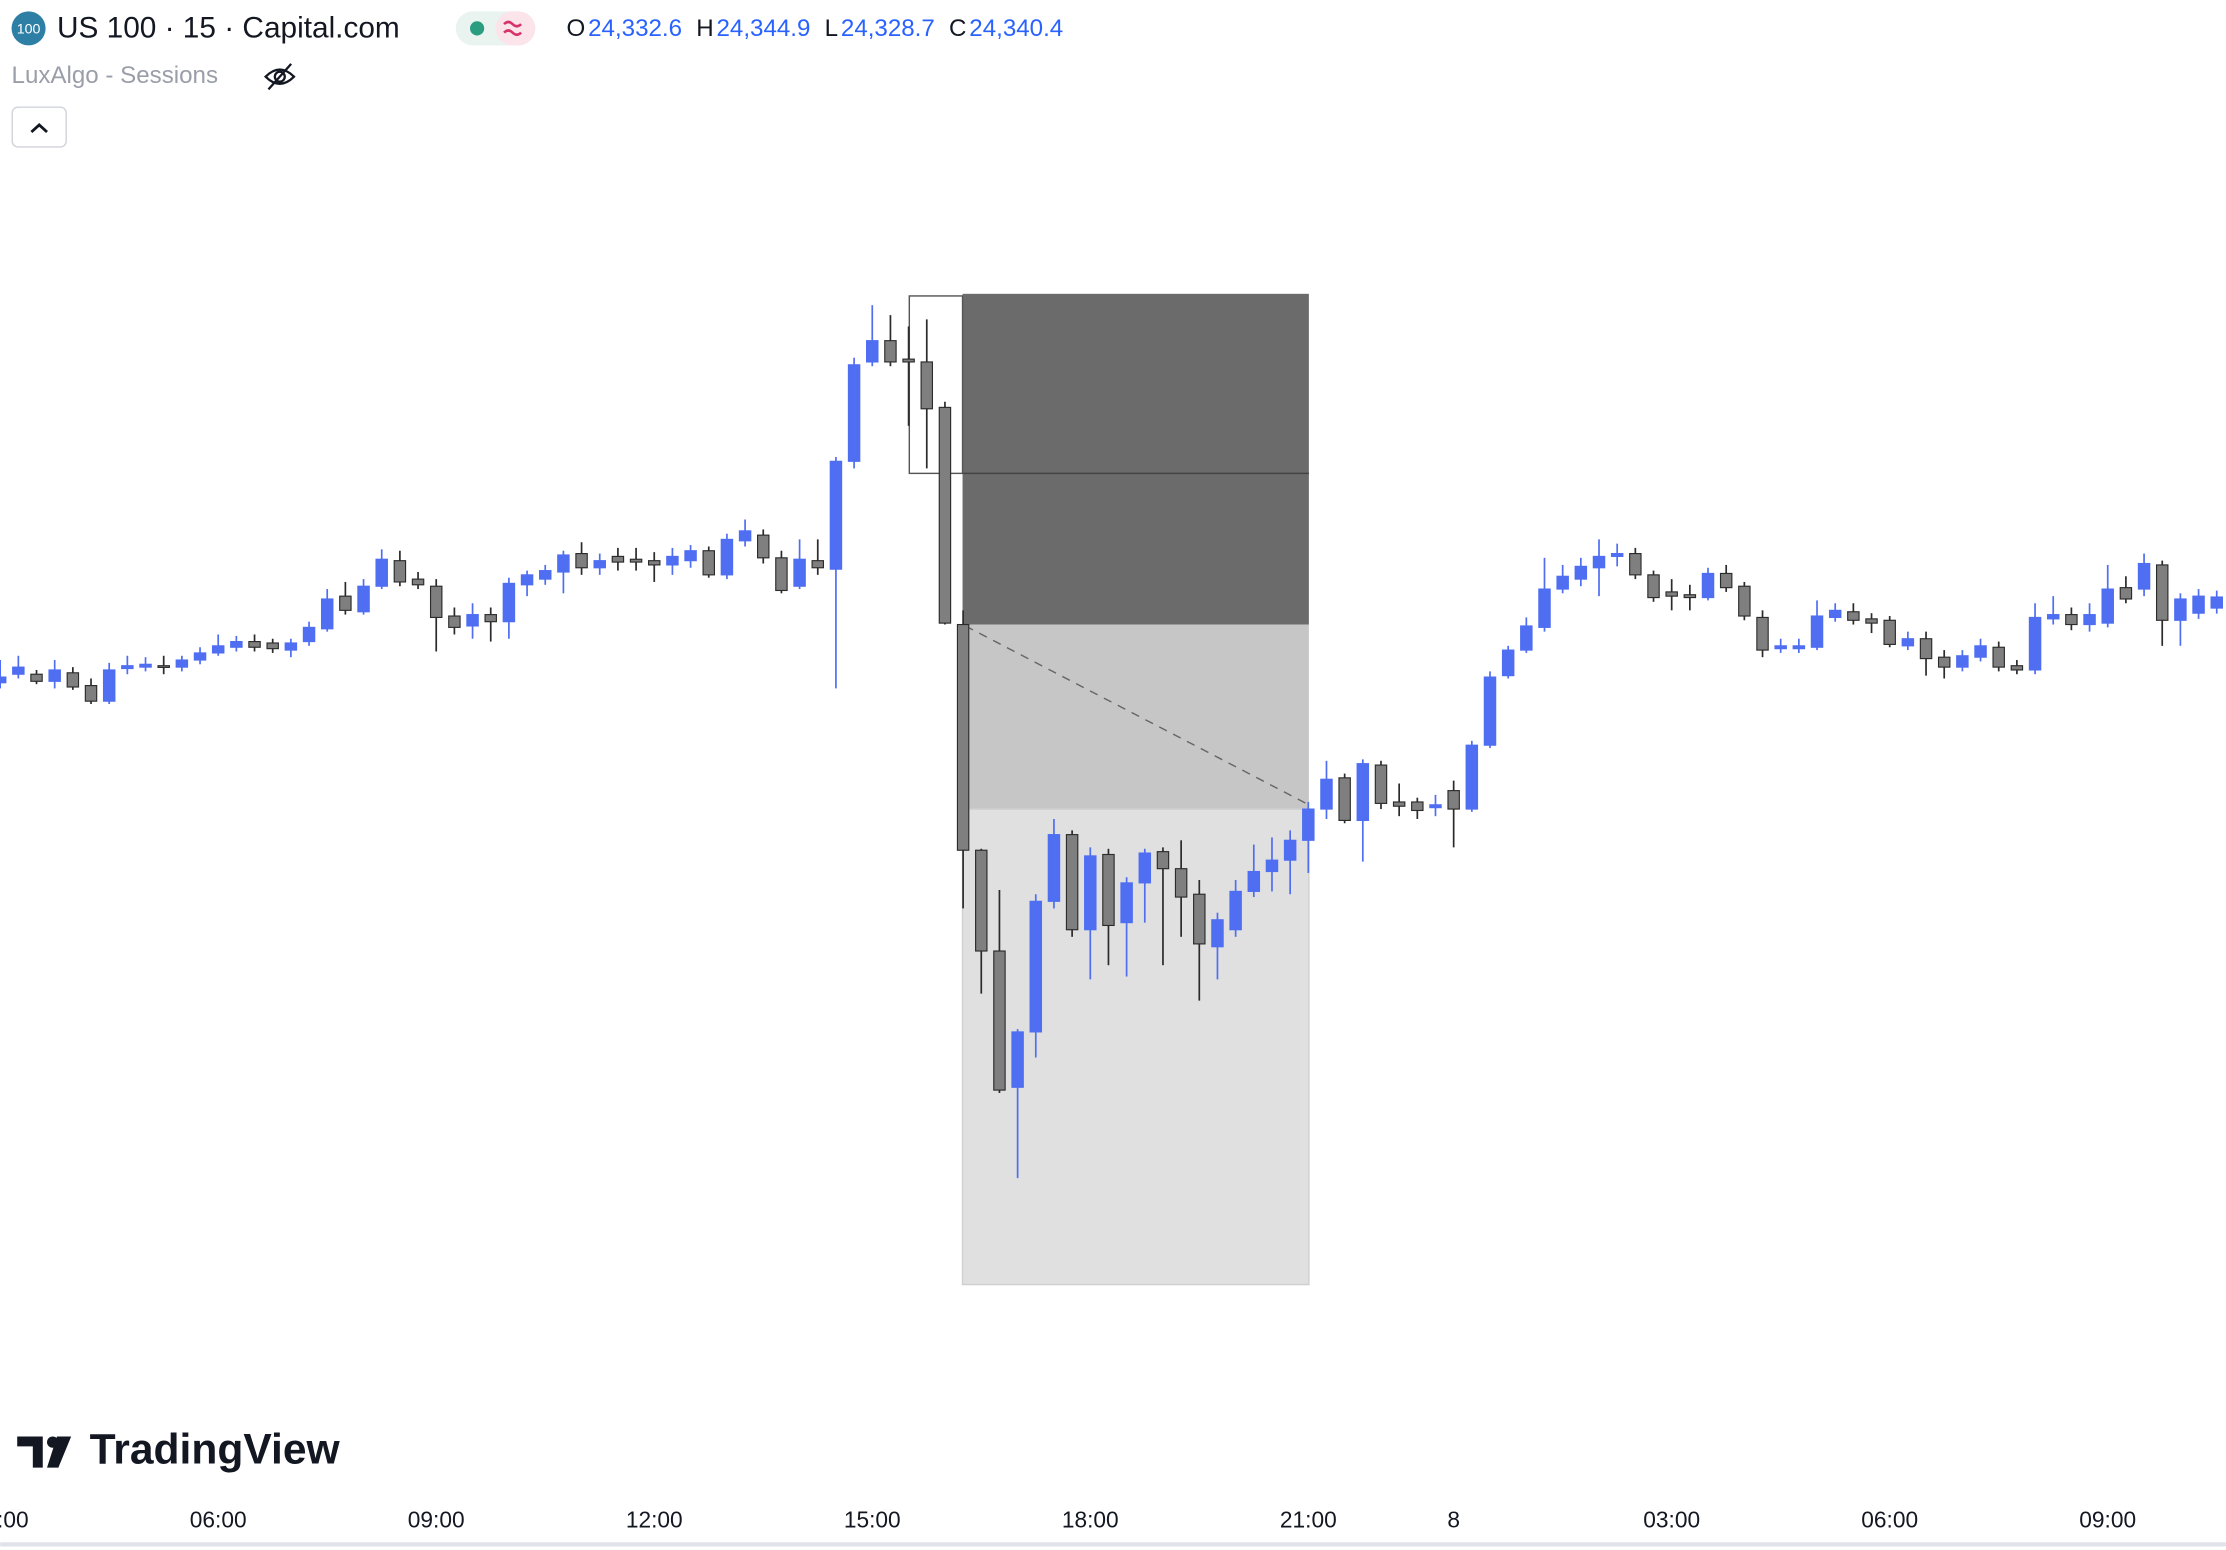  Describe the element at coordinates (44, 1452) in the screenshot. I see `tv-logo` at that location.